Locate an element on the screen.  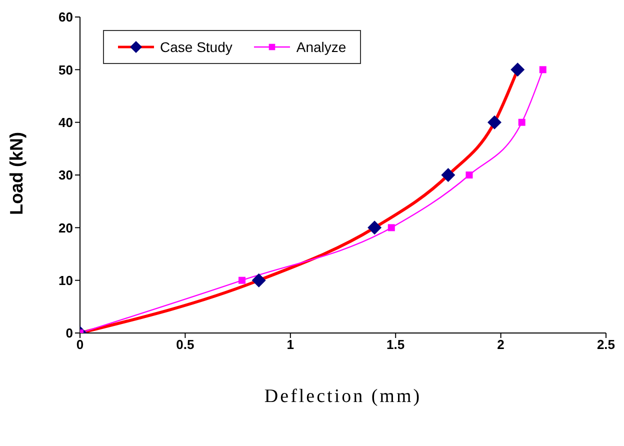
y-tick-label: 50 is located at coordinates (65, 70).